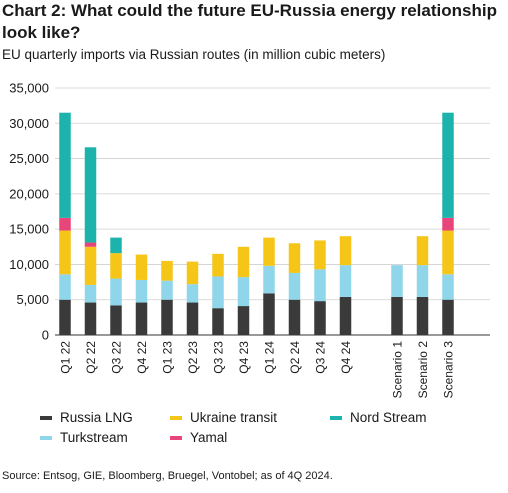 The height and width of the screenshot is (493, 508). I want to click on y-tick-label: 35,000, so click(29, 88).